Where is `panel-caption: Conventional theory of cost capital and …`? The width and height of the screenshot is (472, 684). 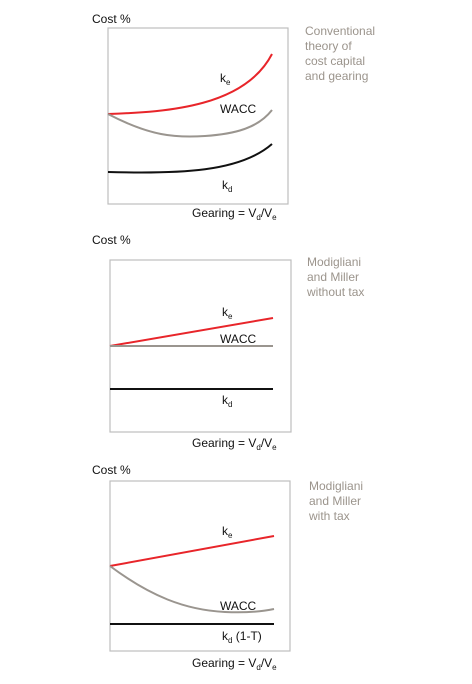
panel-caption: Conventional theory of cost capital and … is located at coordinates (341, 53).